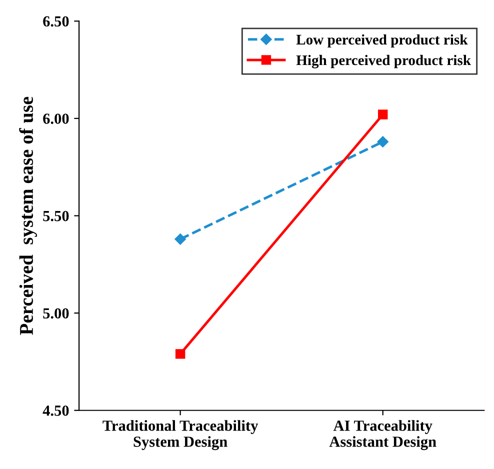 Image resolution: width=494 pixels, height=469 pixels. I want to click on y-axis-title: Perceived system ease of use, so click(28, 215).